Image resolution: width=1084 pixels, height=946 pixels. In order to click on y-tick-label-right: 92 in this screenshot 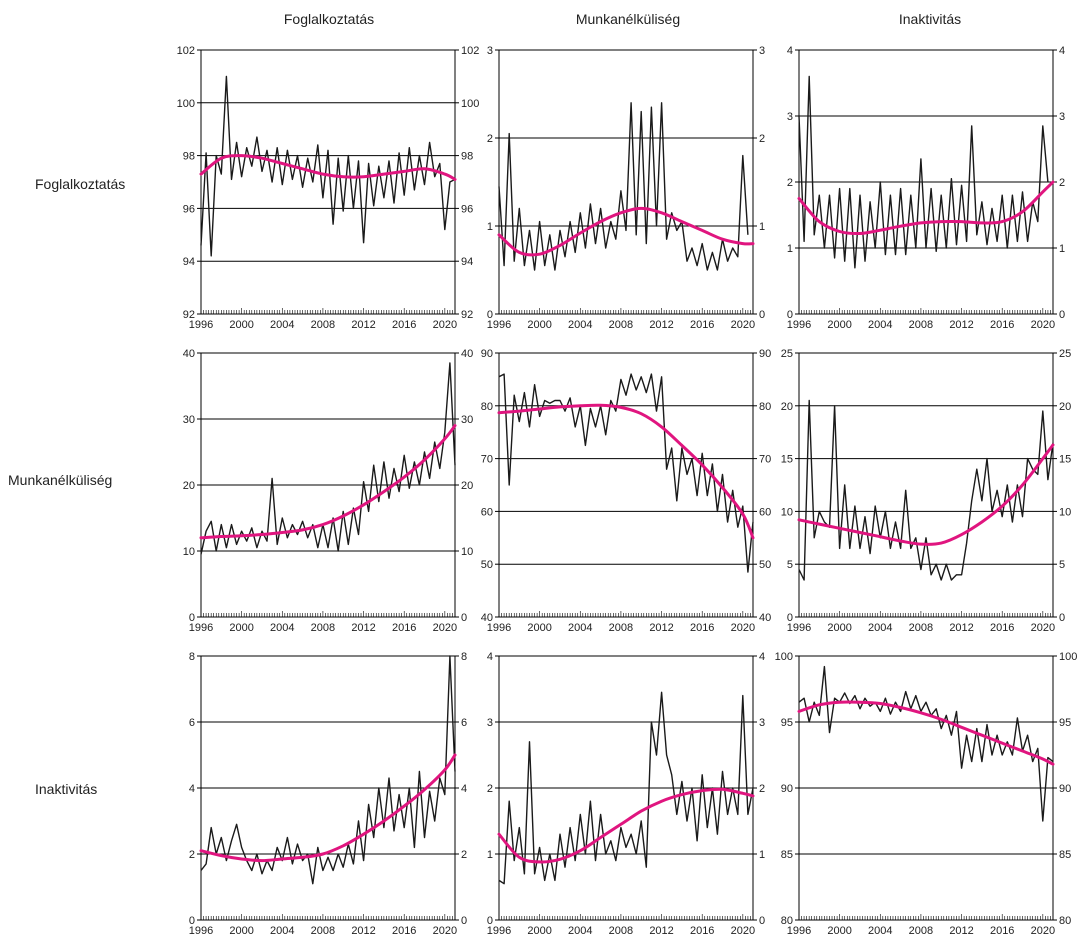, I will do `click(467, 315)`.